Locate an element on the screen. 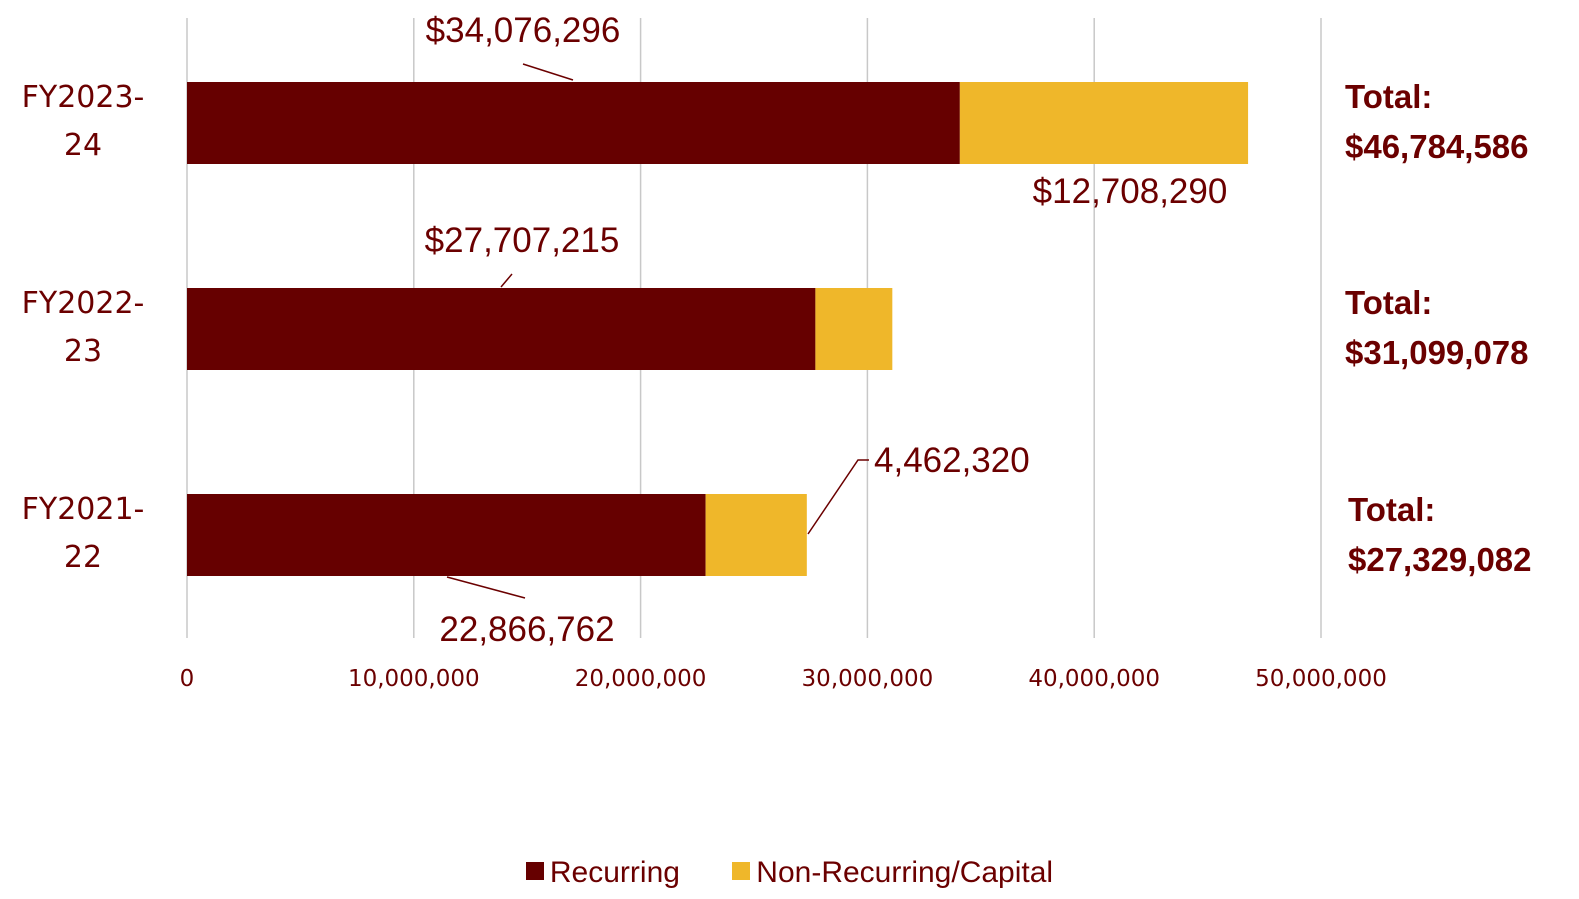  category-label: 24 is located at coordinates (83, 145).